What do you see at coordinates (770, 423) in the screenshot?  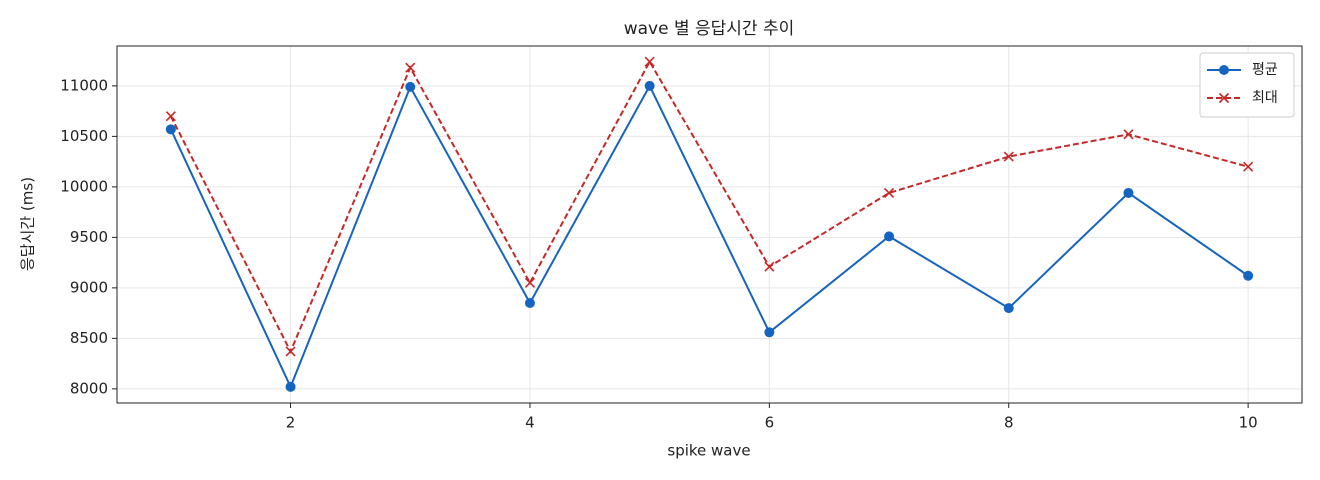 I see `x-tick-label: 6` at bounding box center [770, 423].